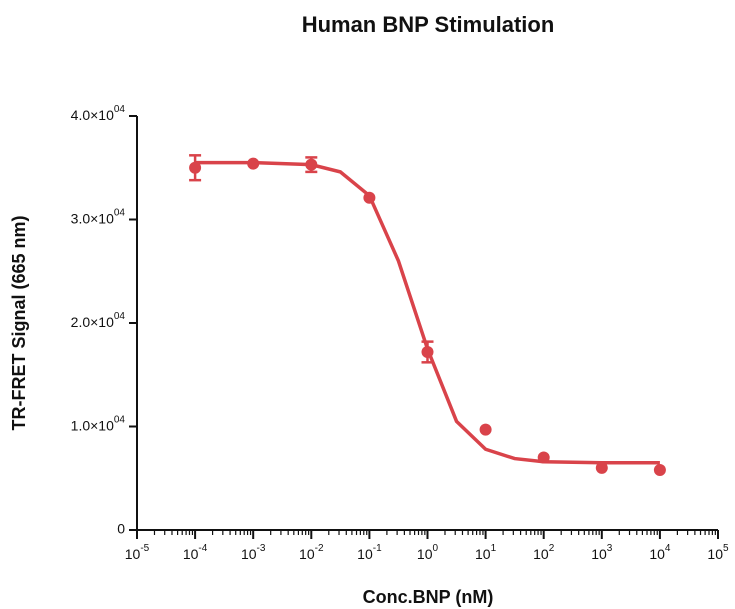 The height and width of the screenshot is (609, 735). What do you see at coordinates (92, 218) in the screenshot?
I see `y-tick-label-base: 3.0×10` at bounding box center [92, 218].